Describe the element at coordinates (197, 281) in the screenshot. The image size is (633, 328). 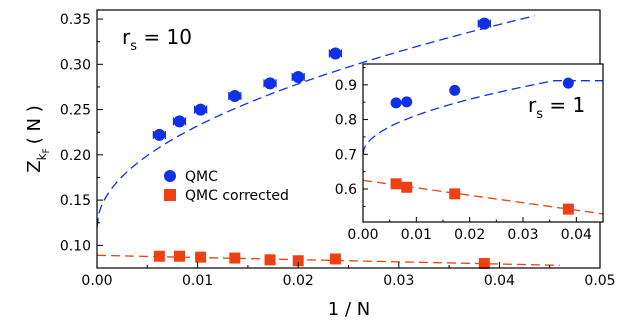
I see `main-x-tick-label-1: 0.01` at that location.